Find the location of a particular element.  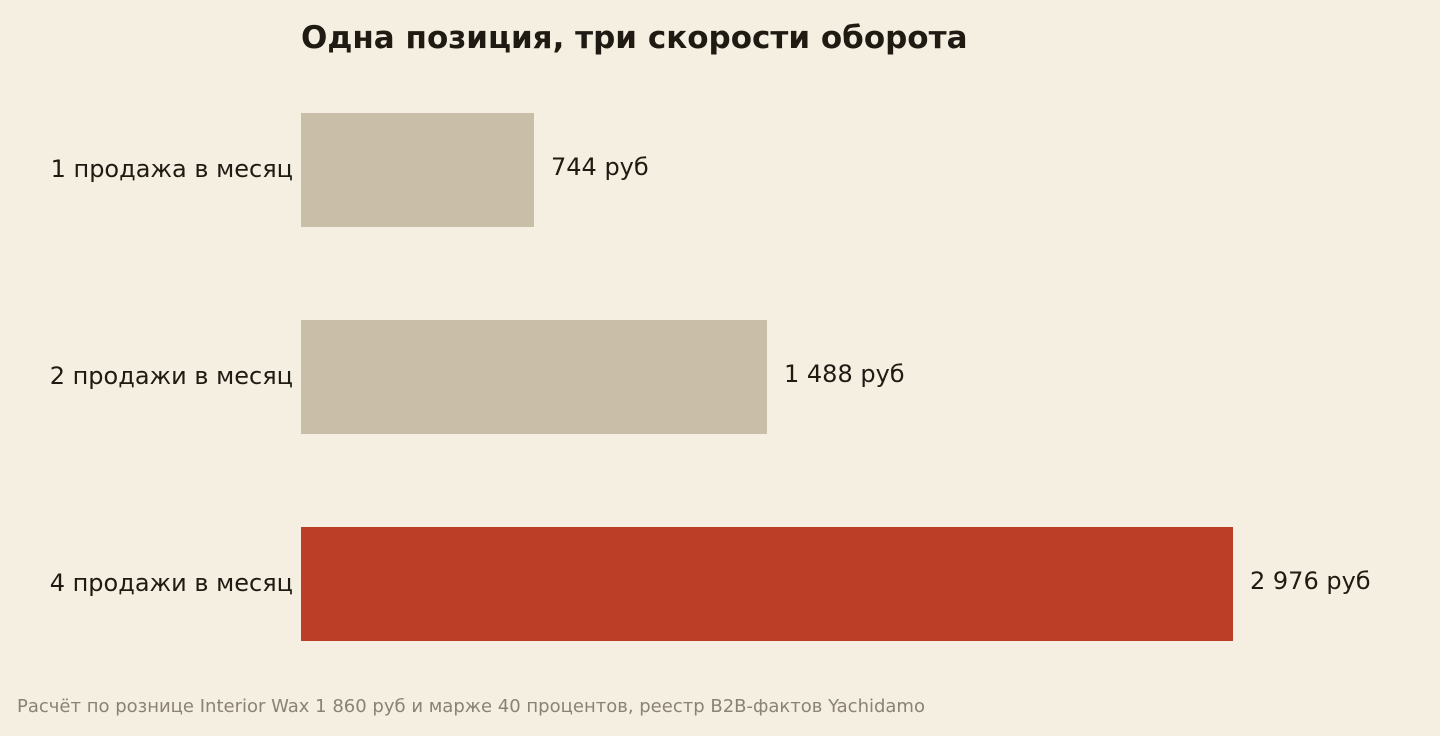

category-label: 4 продажи в месяц is located at coordinates (171, 583).